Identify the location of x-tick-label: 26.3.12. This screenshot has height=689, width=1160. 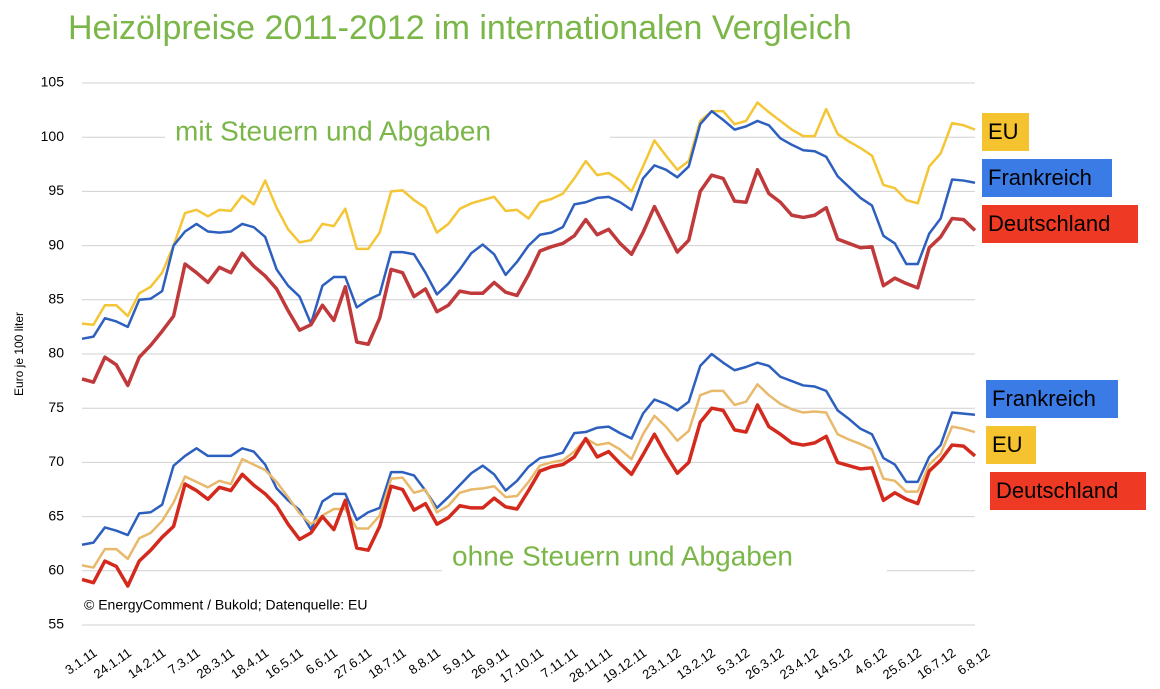
(764, 663).